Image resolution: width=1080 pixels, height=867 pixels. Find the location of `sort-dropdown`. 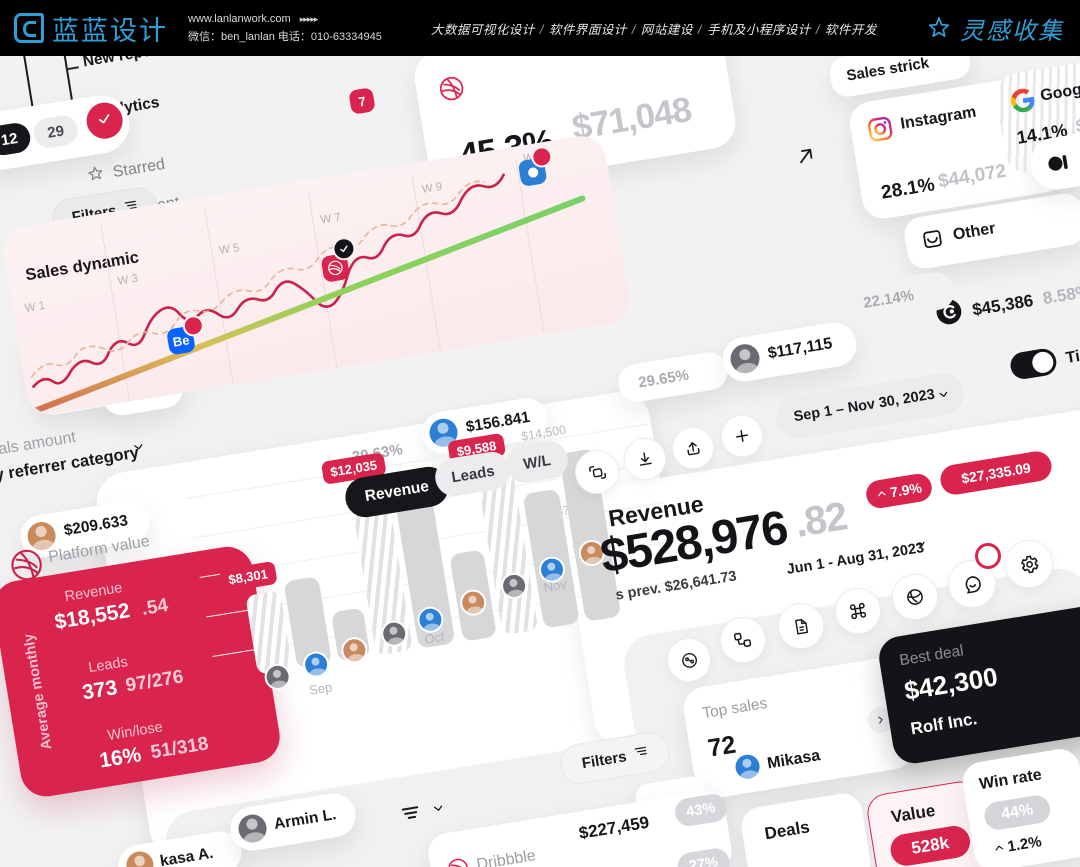

sort-dropdown is located at coordinates (423, 813).